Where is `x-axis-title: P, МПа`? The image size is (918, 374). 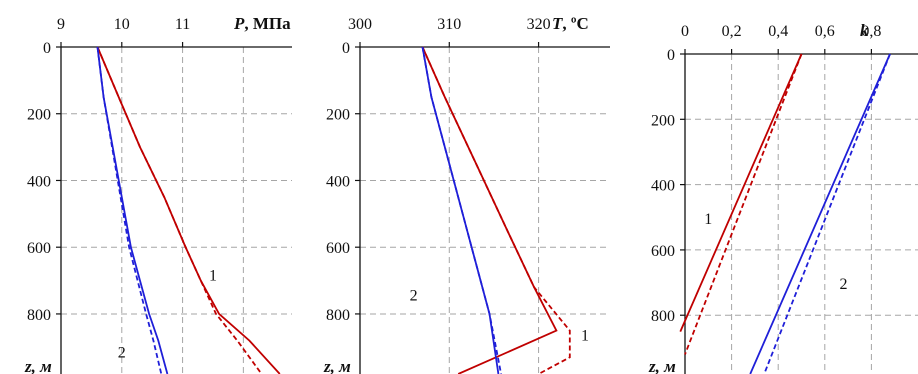 x-axis-title: P, МПа is located at coordinates (262, 23).